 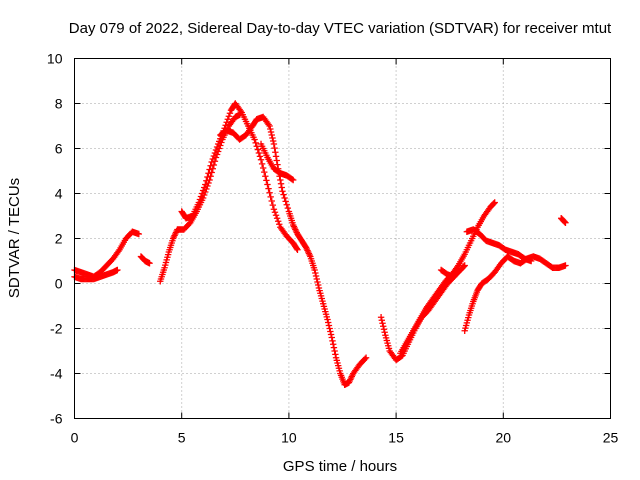 I want to click on y-tick-label: 4, so click(x=59, y=194).